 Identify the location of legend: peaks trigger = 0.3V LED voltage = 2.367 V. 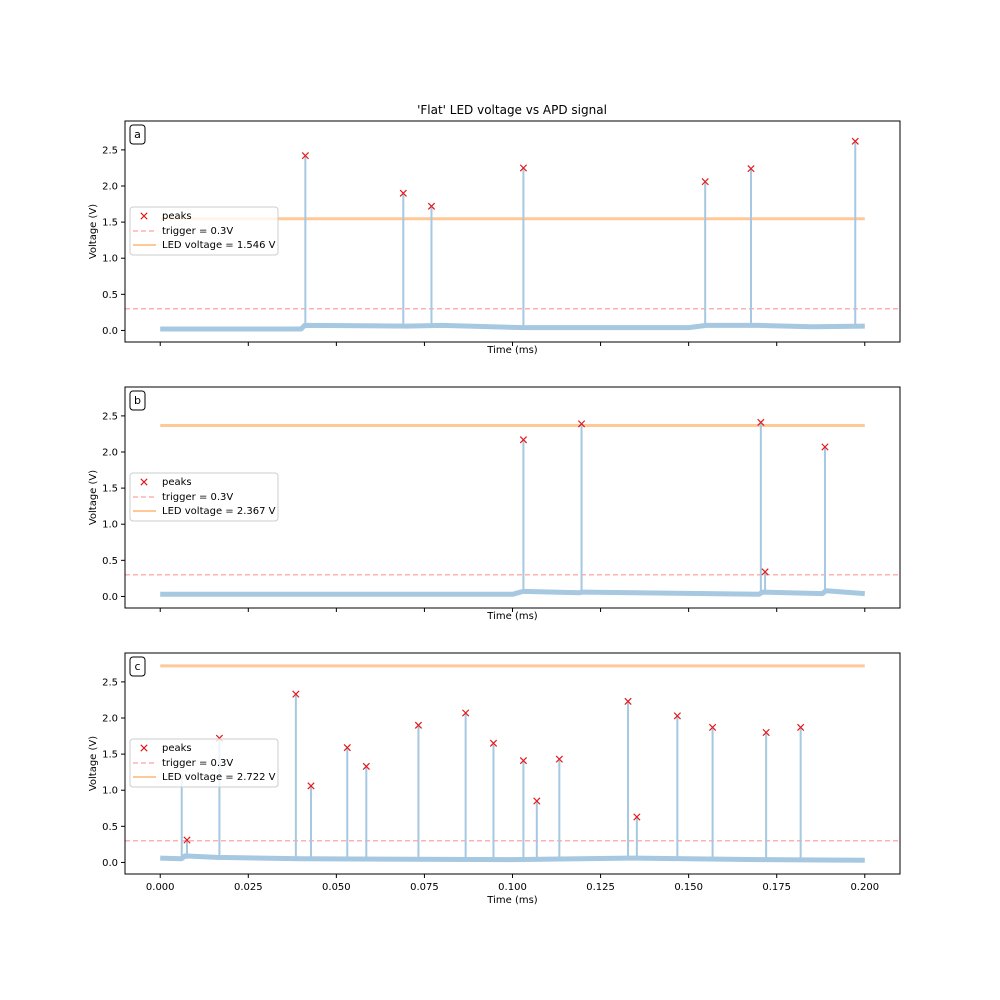
(204, 497).